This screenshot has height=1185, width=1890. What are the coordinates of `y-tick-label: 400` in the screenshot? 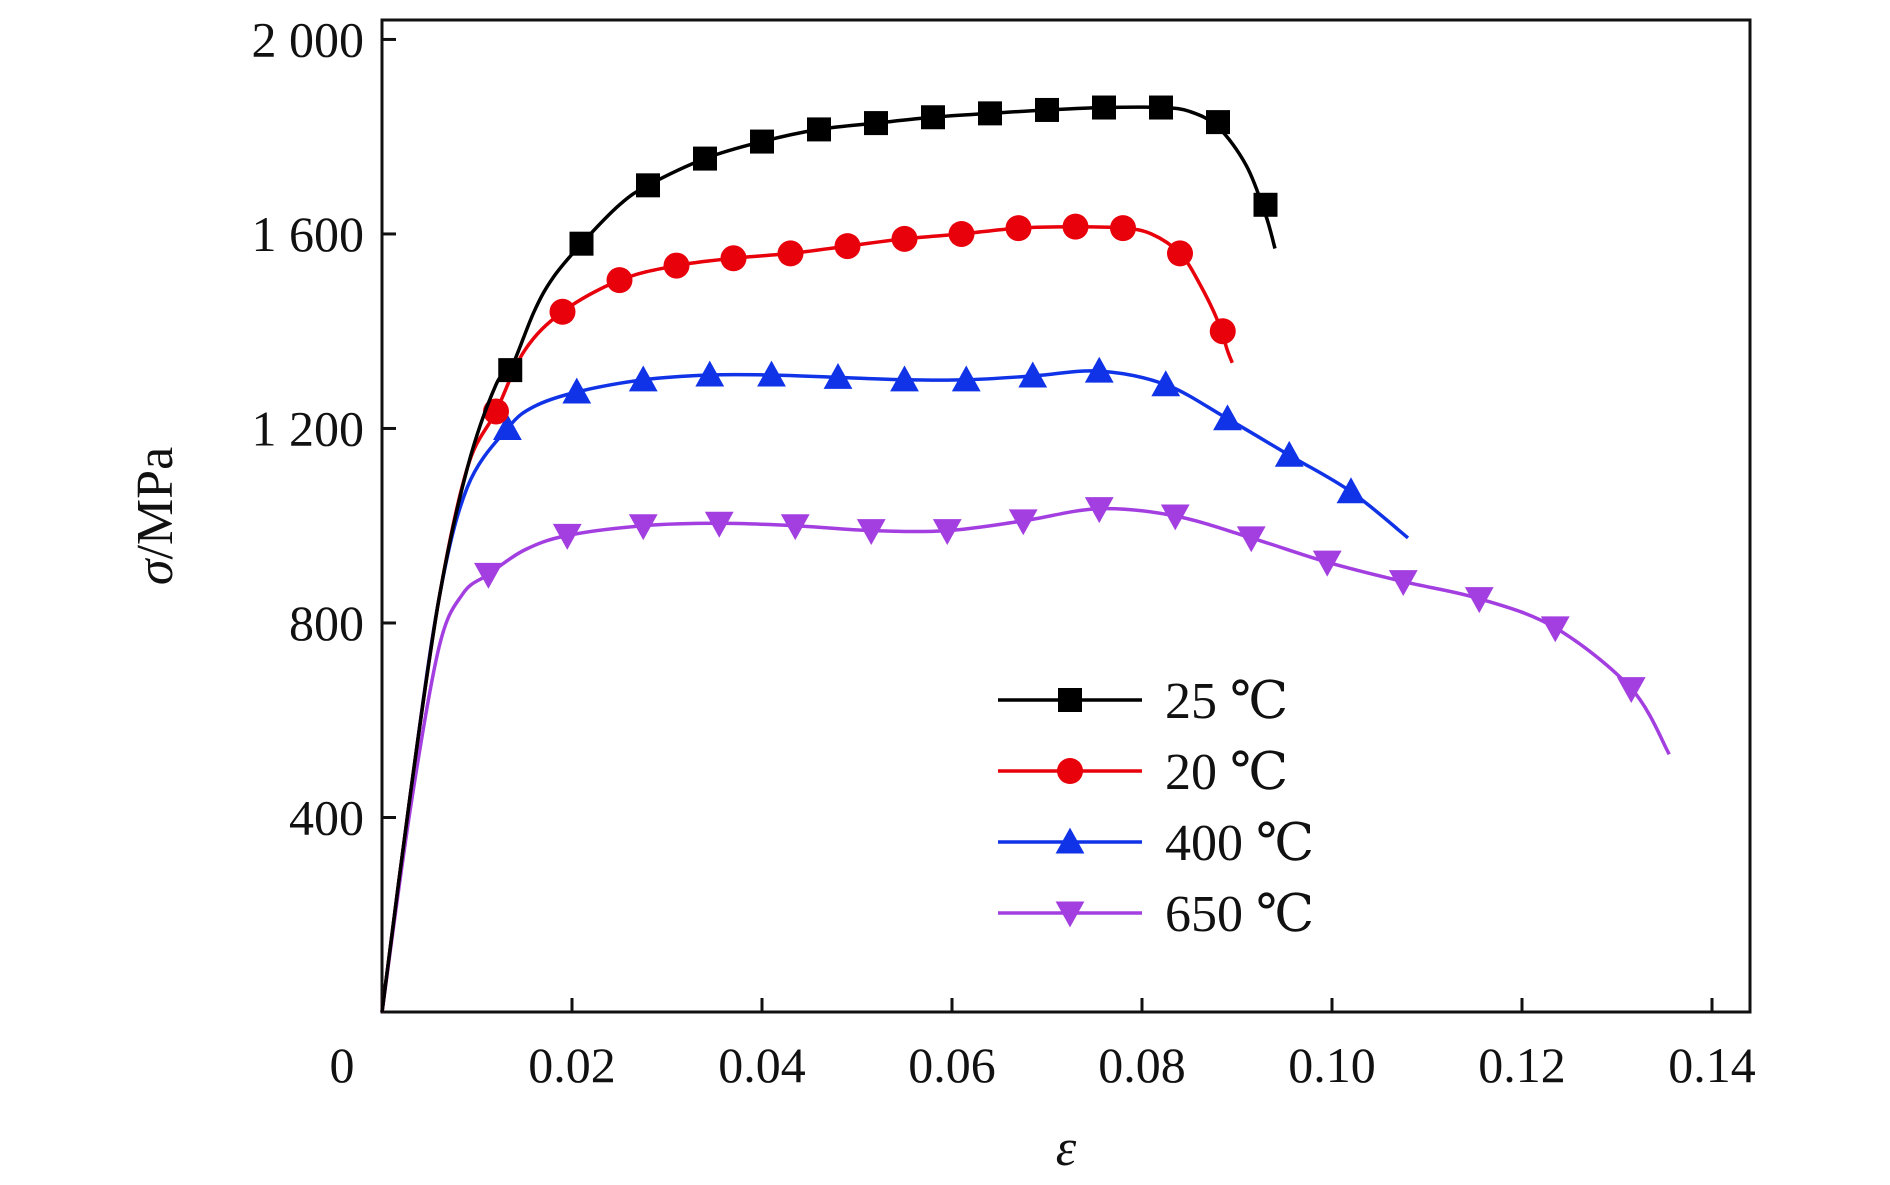 It's located at (326, 817).